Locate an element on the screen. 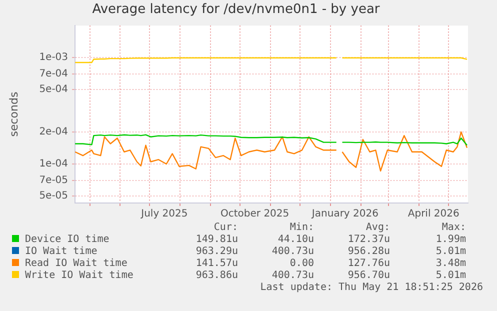  x-tick-label: April 2026 is located at coordinates (434, 214).